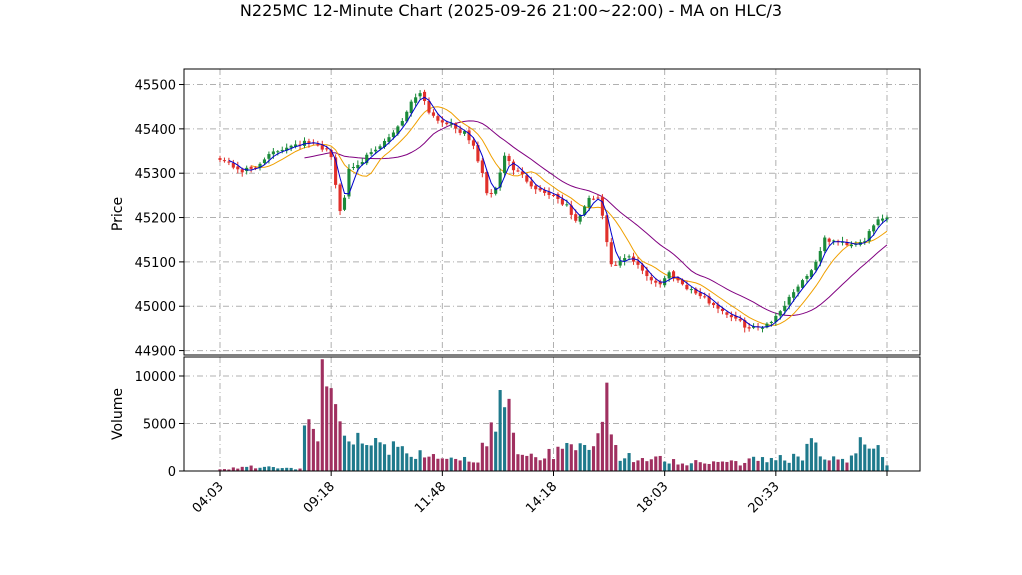 The height and width of the screenshot is (575, 1022). I want to click on price-tick-label: 45500, so click(155, 86).